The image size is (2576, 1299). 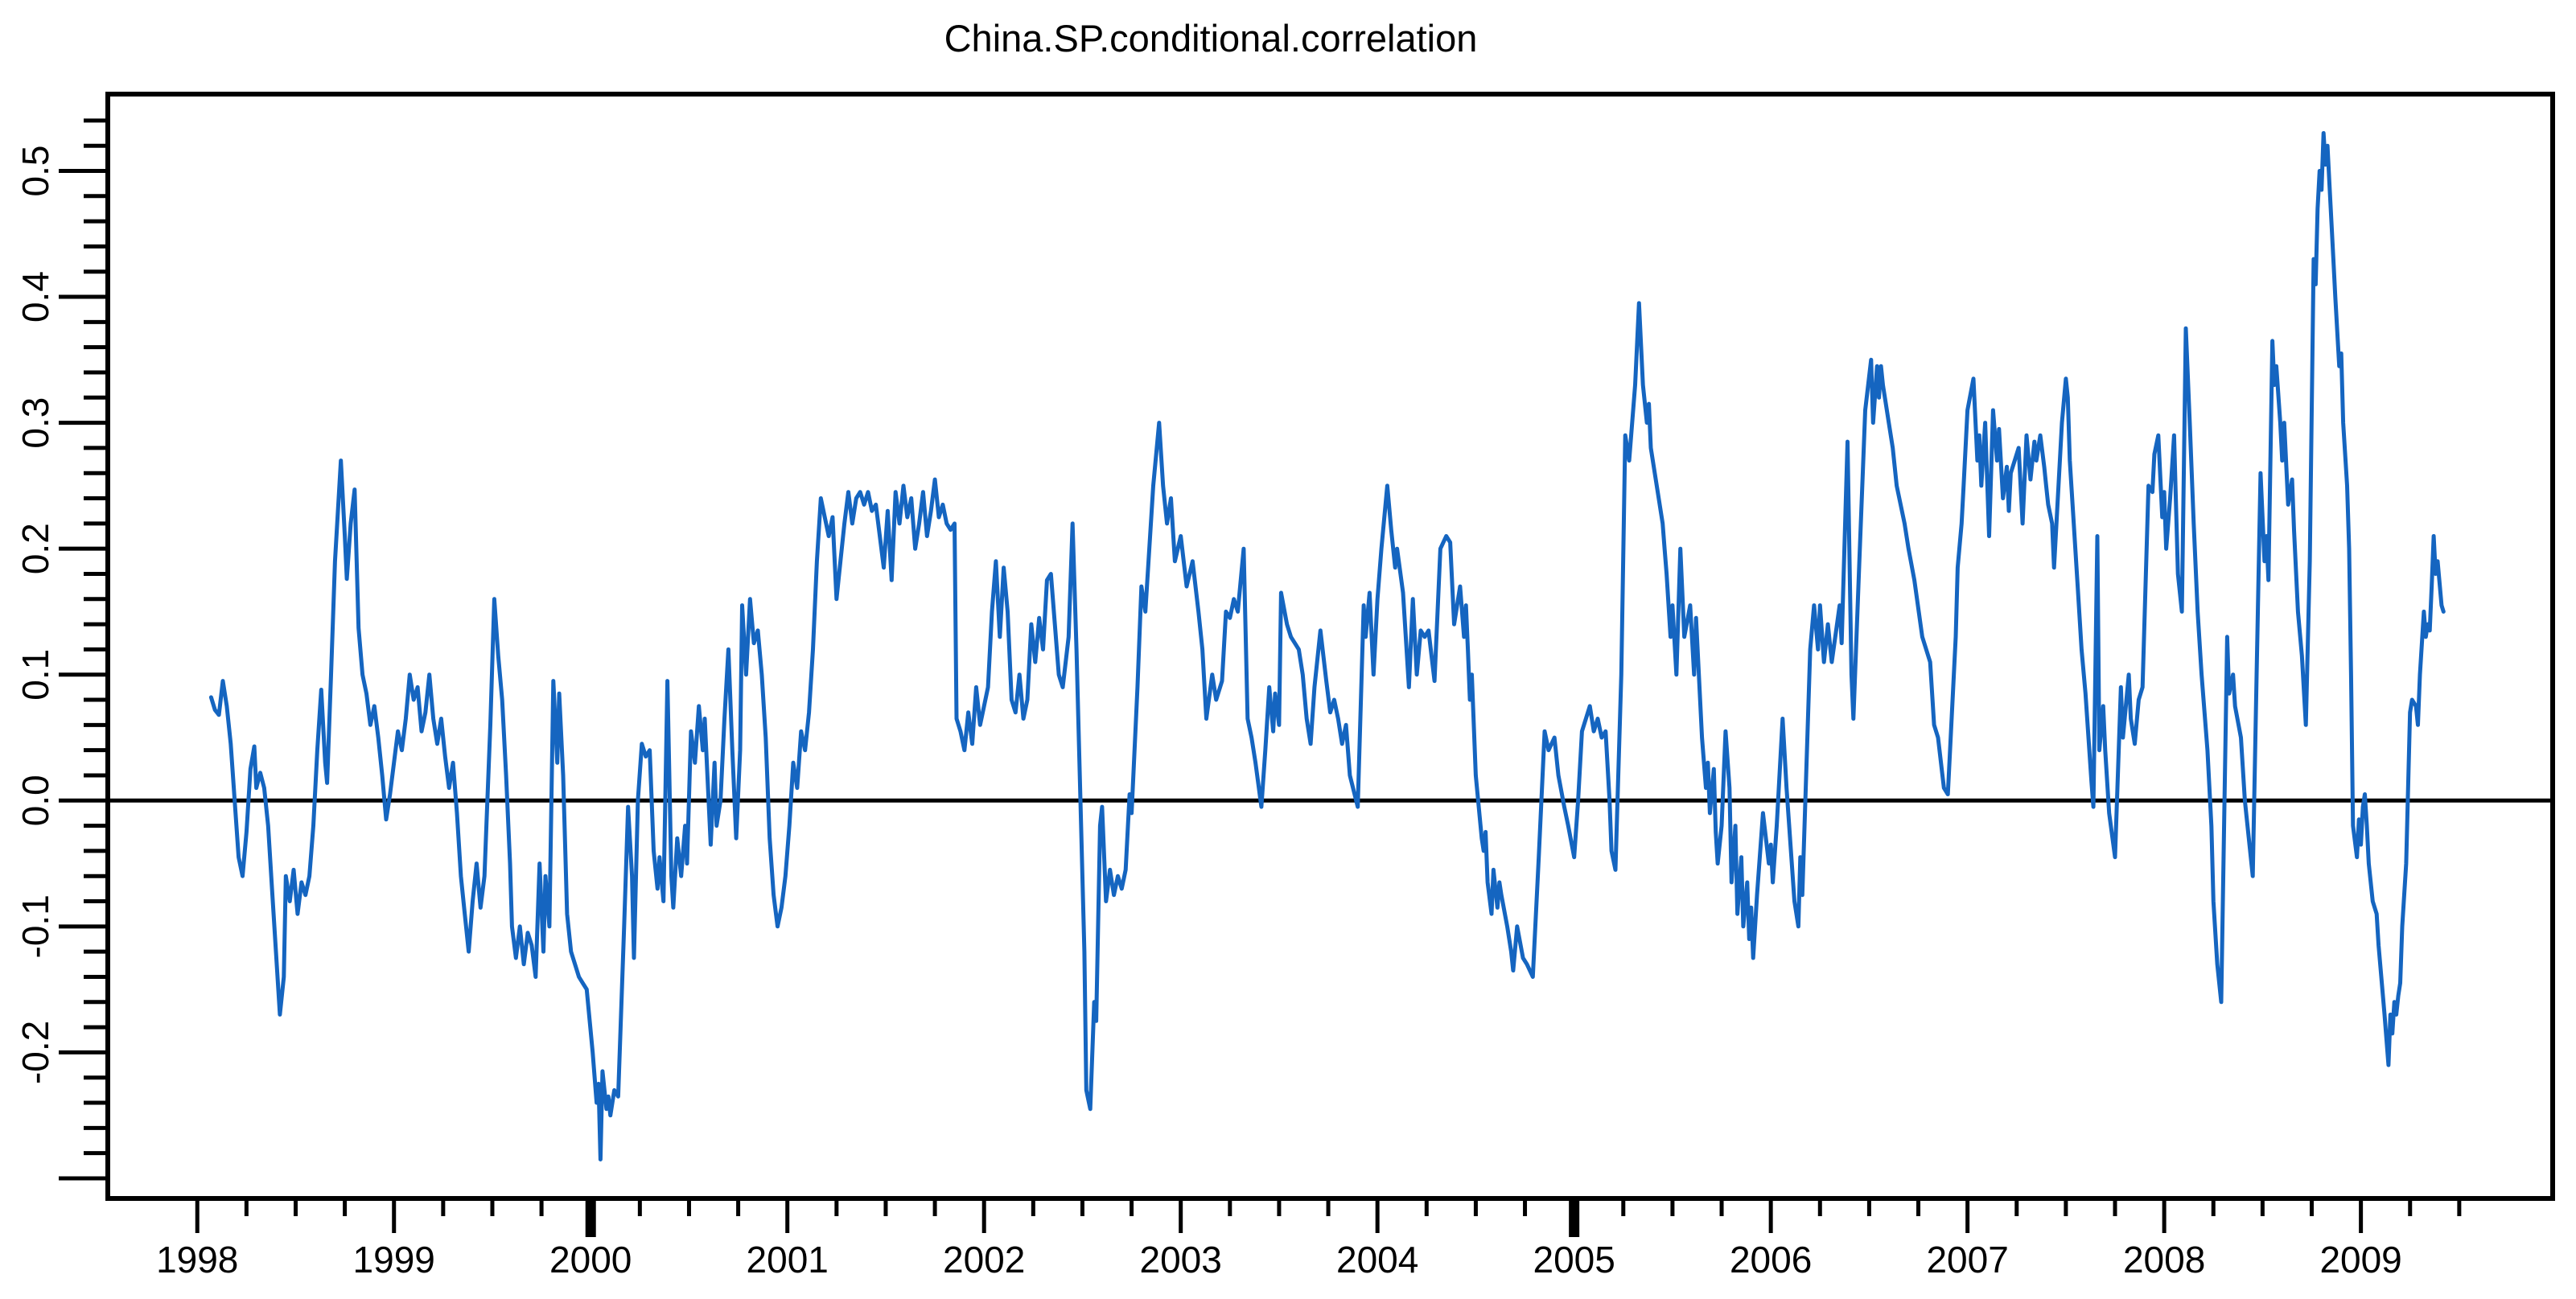 What do you see at coordinates (35, 171) in the screenshot?
I see `y-tick-label: 0.5` at bounding box center [35, 171].